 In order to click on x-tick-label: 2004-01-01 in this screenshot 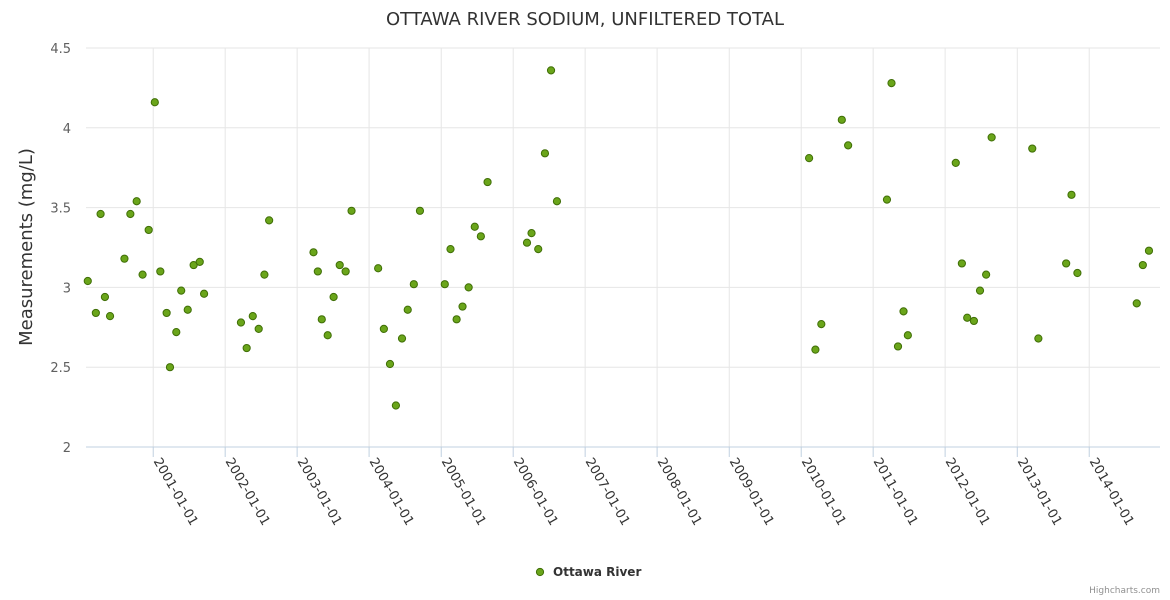, I will do `click(391, 492)`.